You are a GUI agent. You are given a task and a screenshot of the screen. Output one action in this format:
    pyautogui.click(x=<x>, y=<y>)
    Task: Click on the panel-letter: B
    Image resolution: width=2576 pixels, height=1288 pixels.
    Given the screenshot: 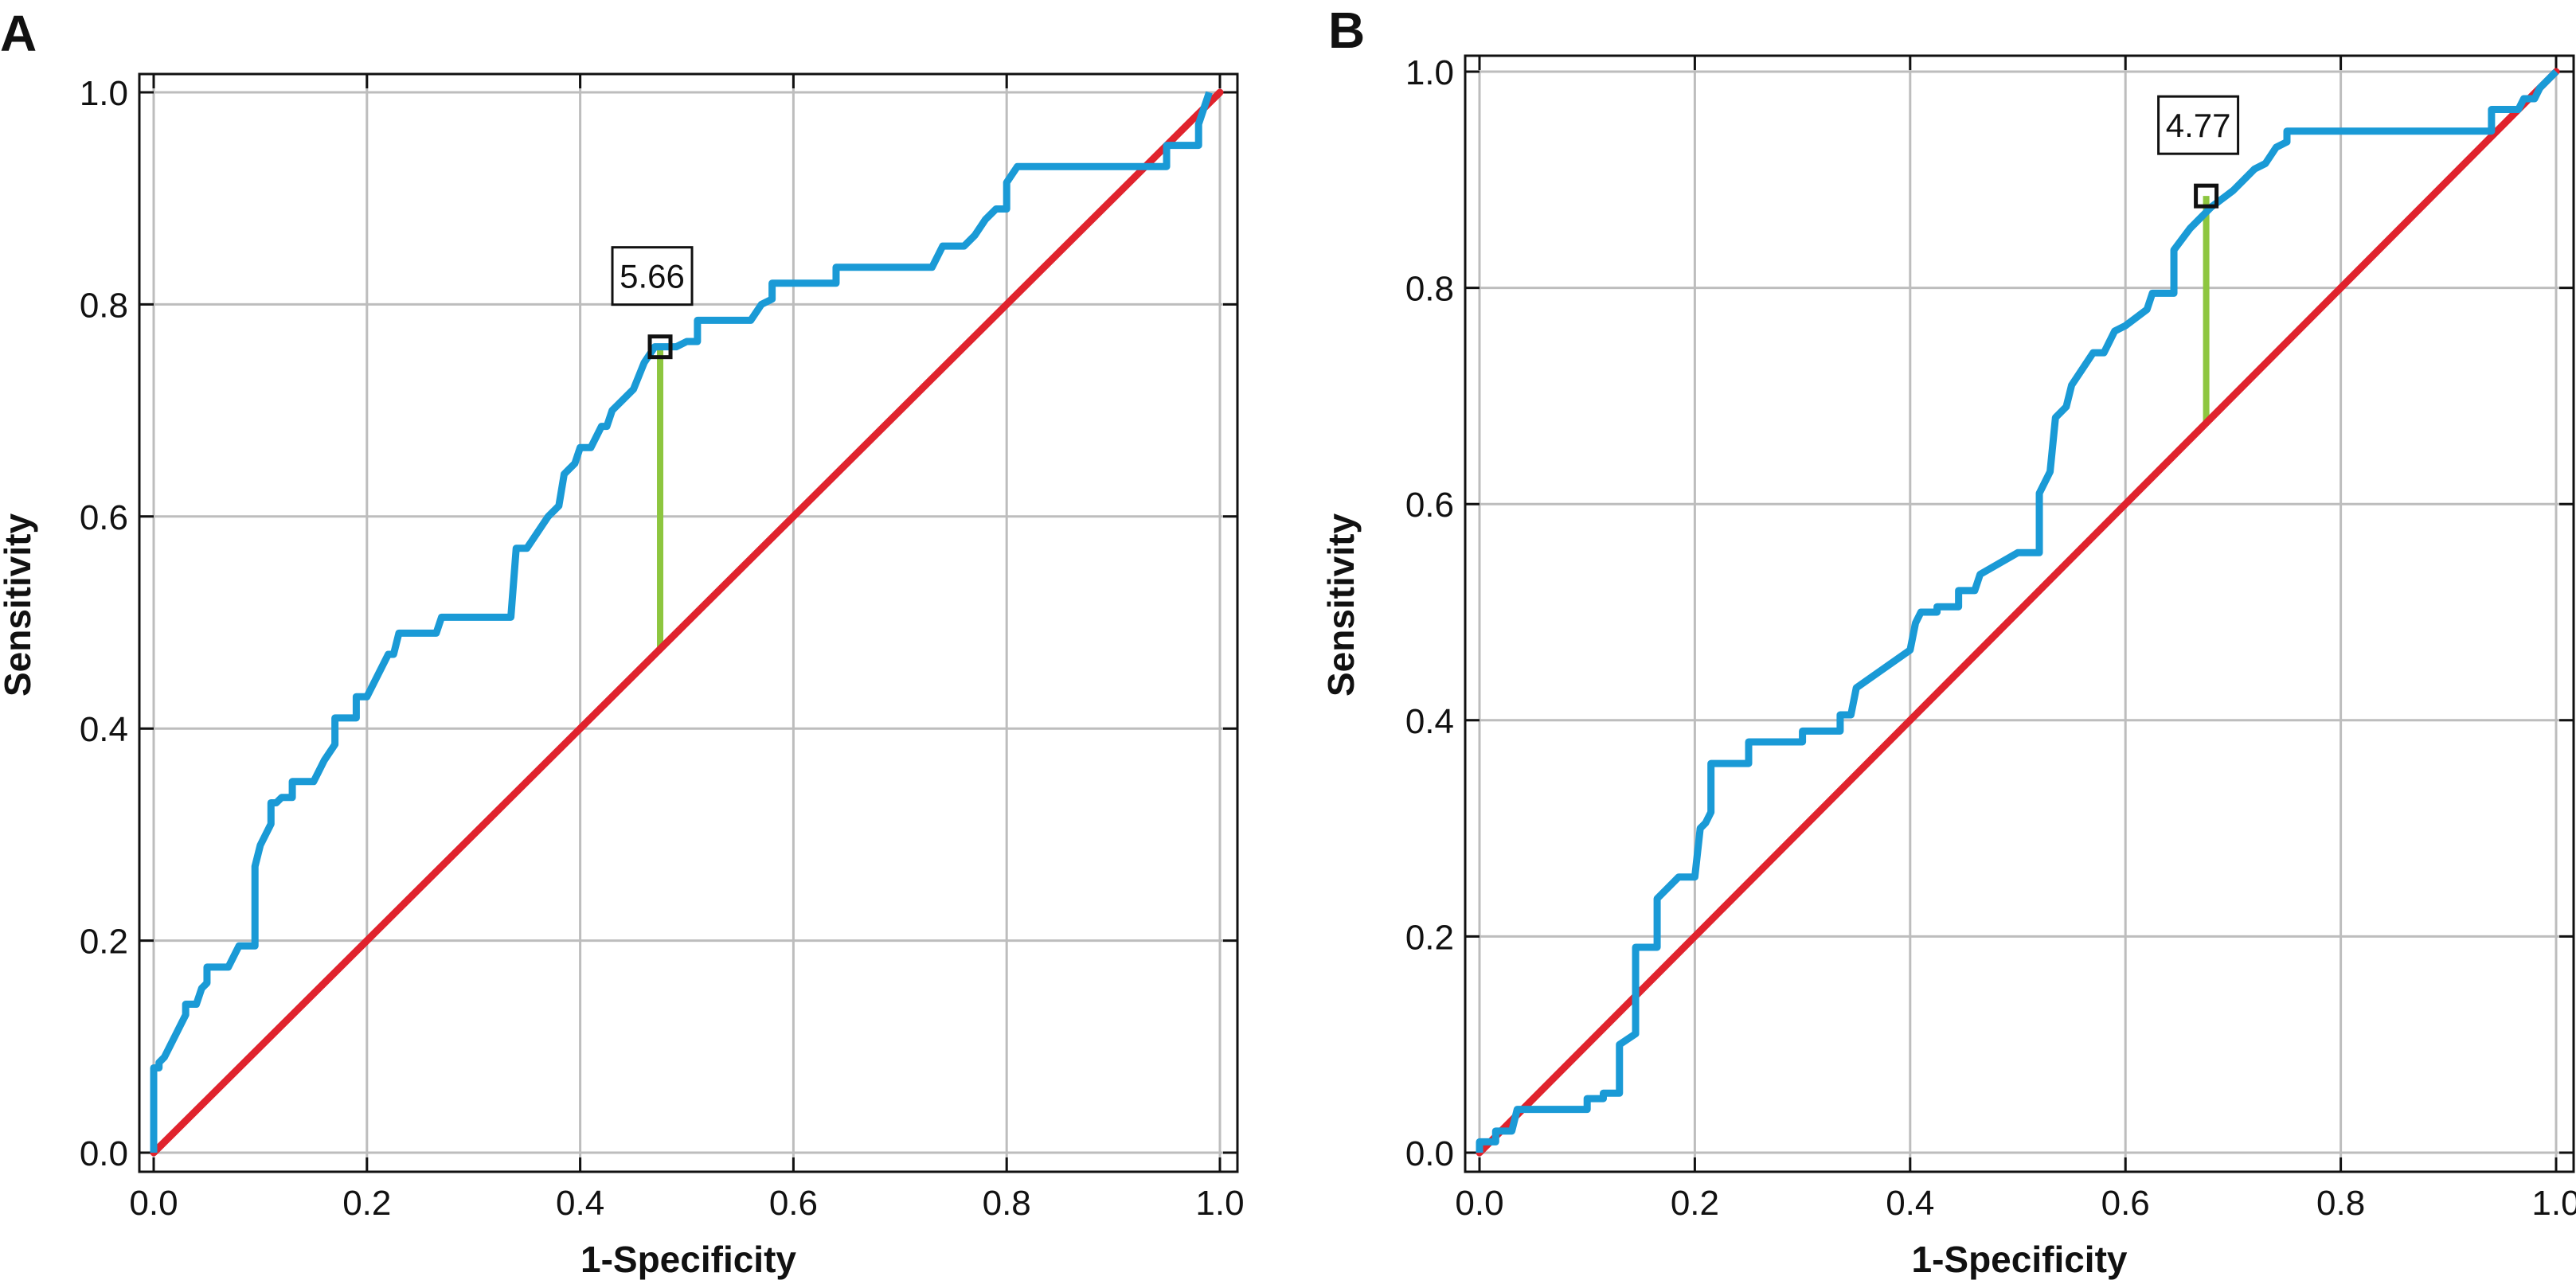 What is the action you would take?
    pyautogui.click(x=1347, y=30)
    